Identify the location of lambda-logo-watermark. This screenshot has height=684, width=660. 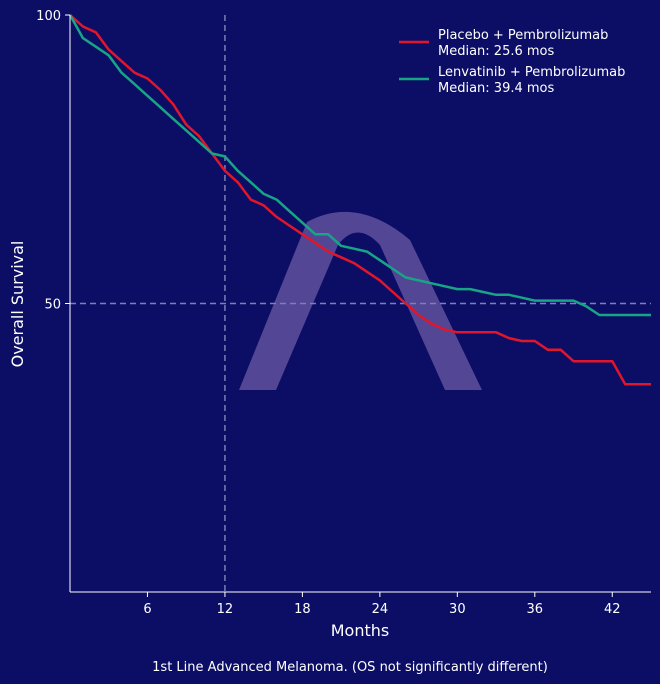
(360, 300).